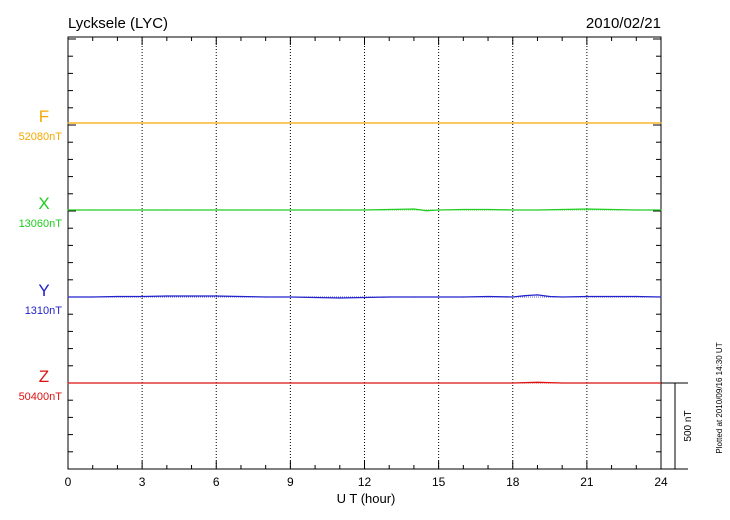 The width and height of the screenshot is (730, 520). I want to click on x-tick-label: 0, so click(68, 482).